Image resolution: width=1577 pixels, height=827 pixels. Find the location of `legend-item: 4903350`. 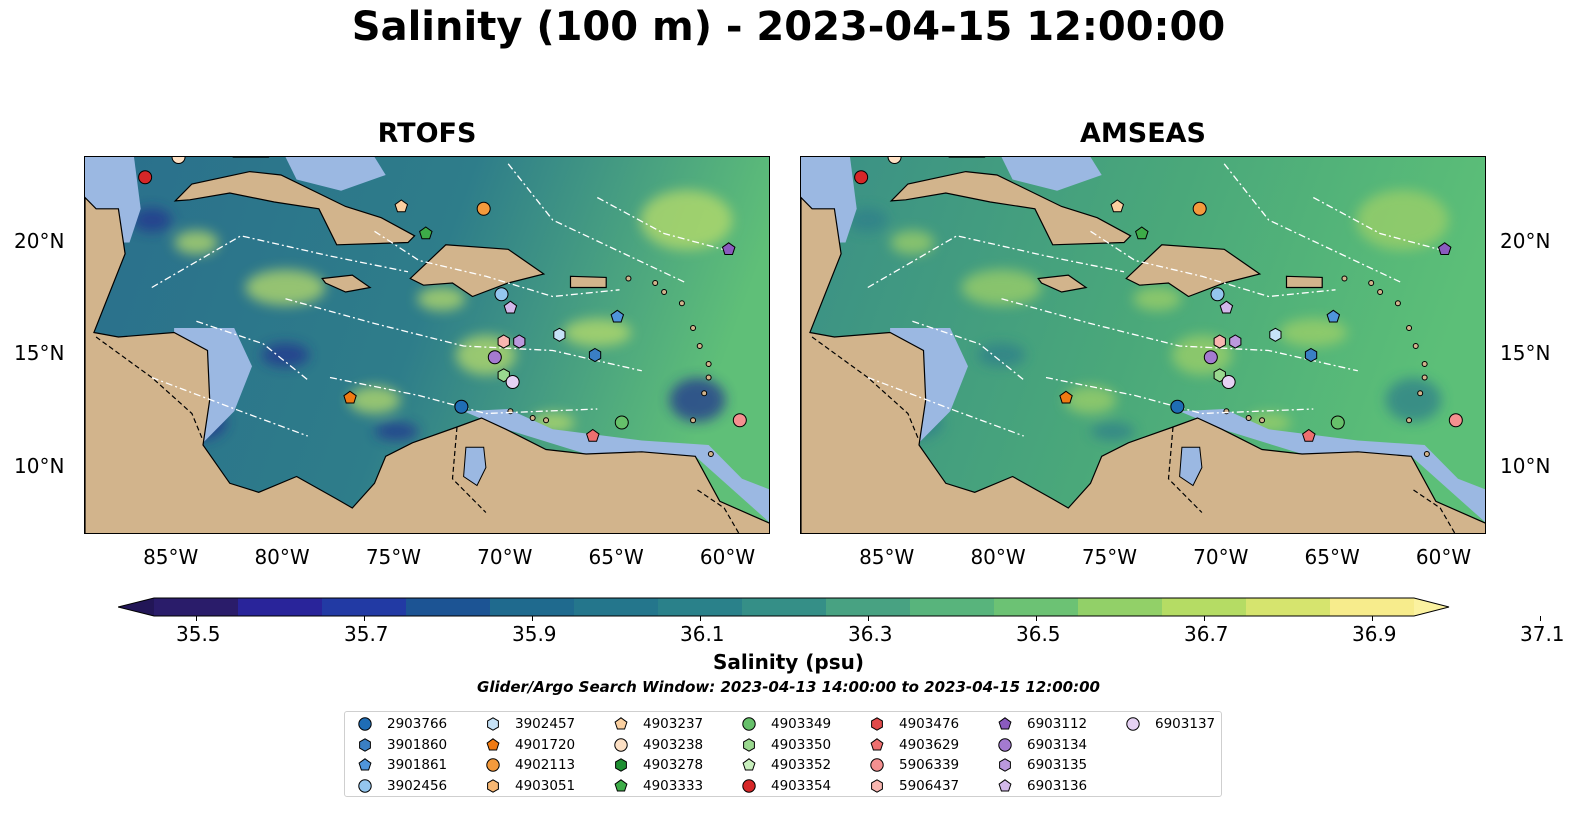

legend-item: 4903350 is located at coordinates (786, 745).